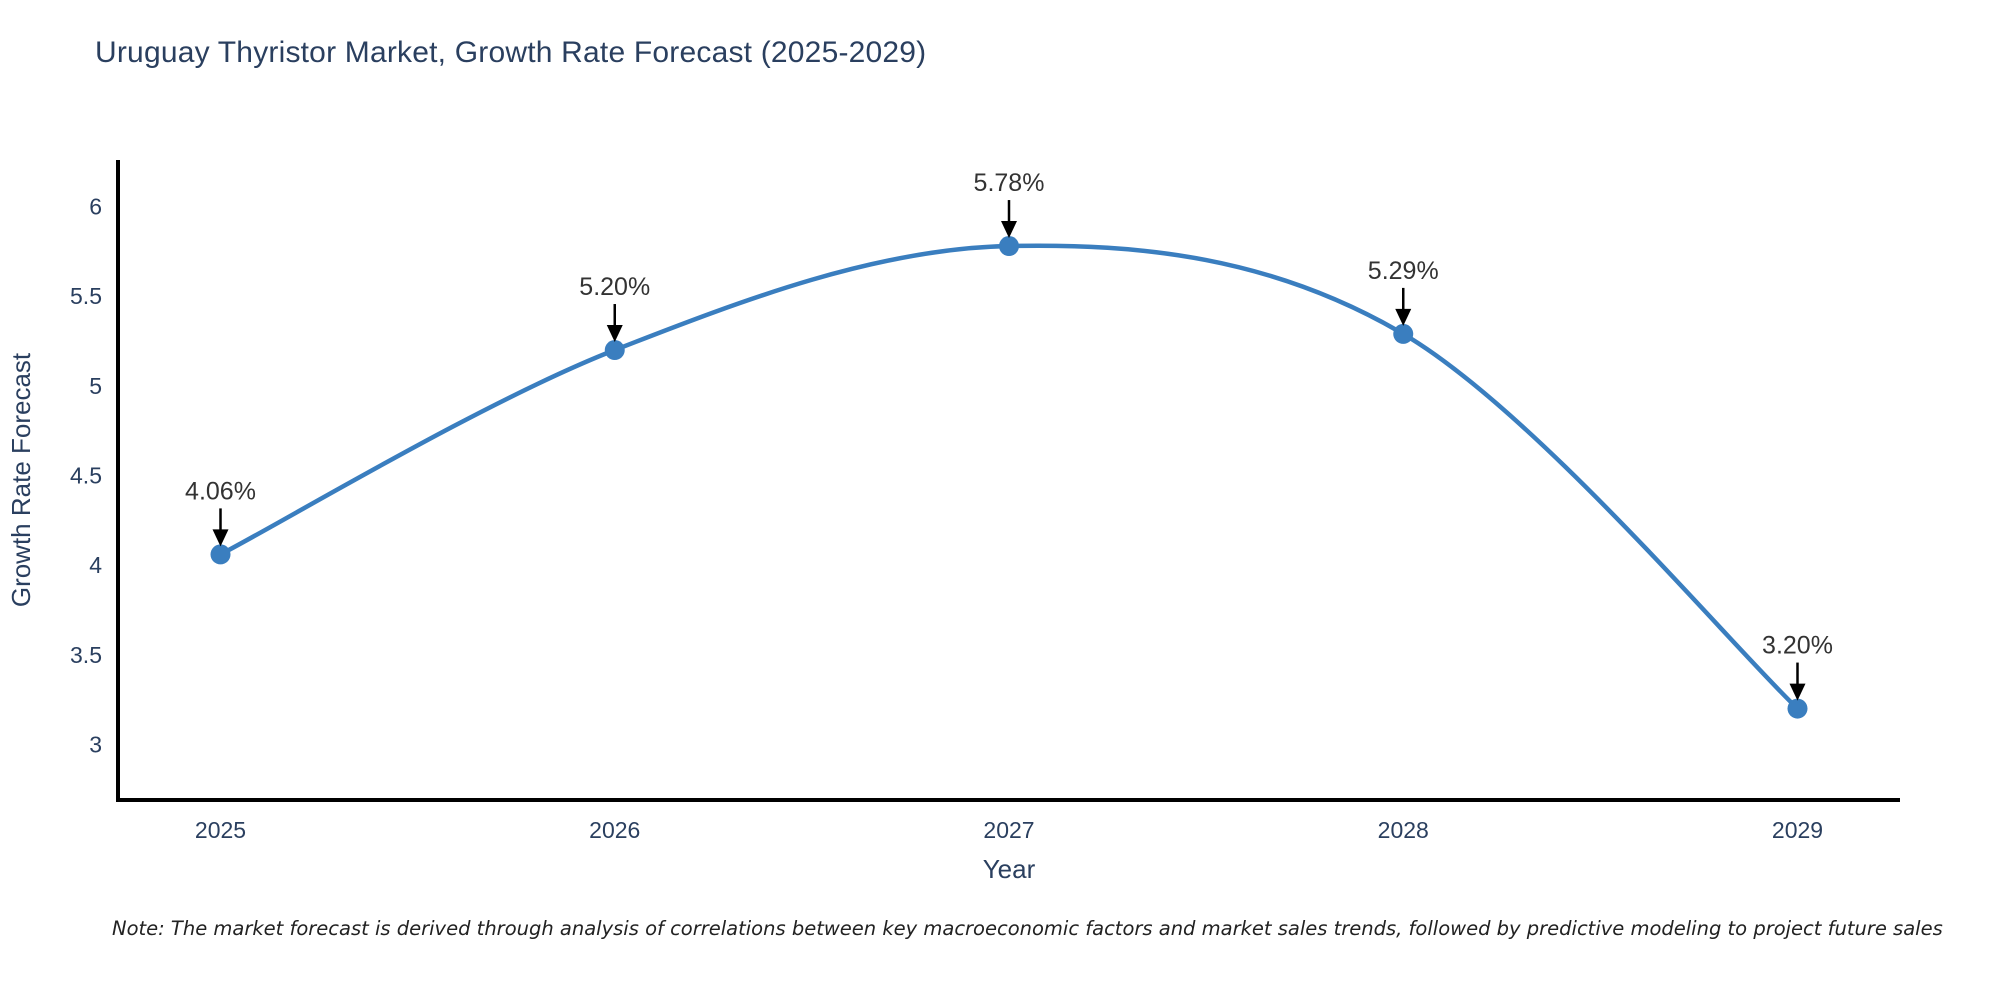  I want to click on annotation-label: 3.20%, so click(1797, 646).